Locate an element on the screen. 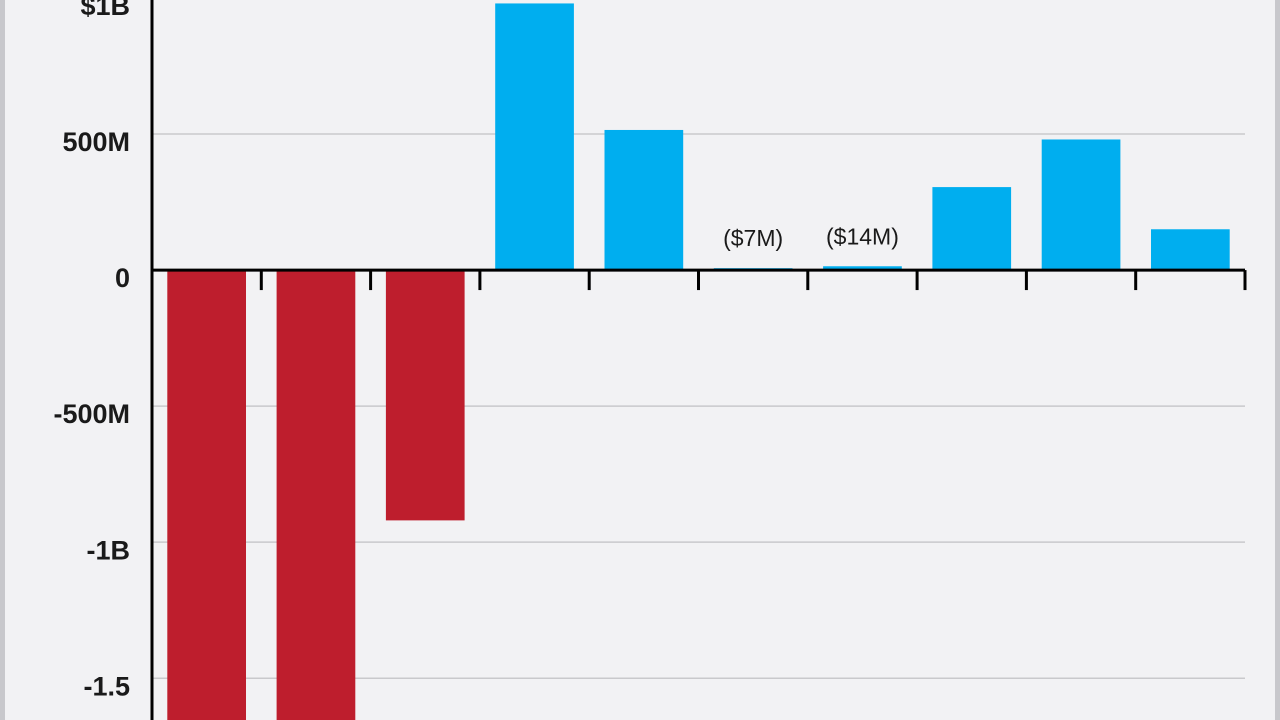 Image resolution: width=1280 pixels, height=720 pixels. y-tick-label: -500M is located at coordinates (91, 414).